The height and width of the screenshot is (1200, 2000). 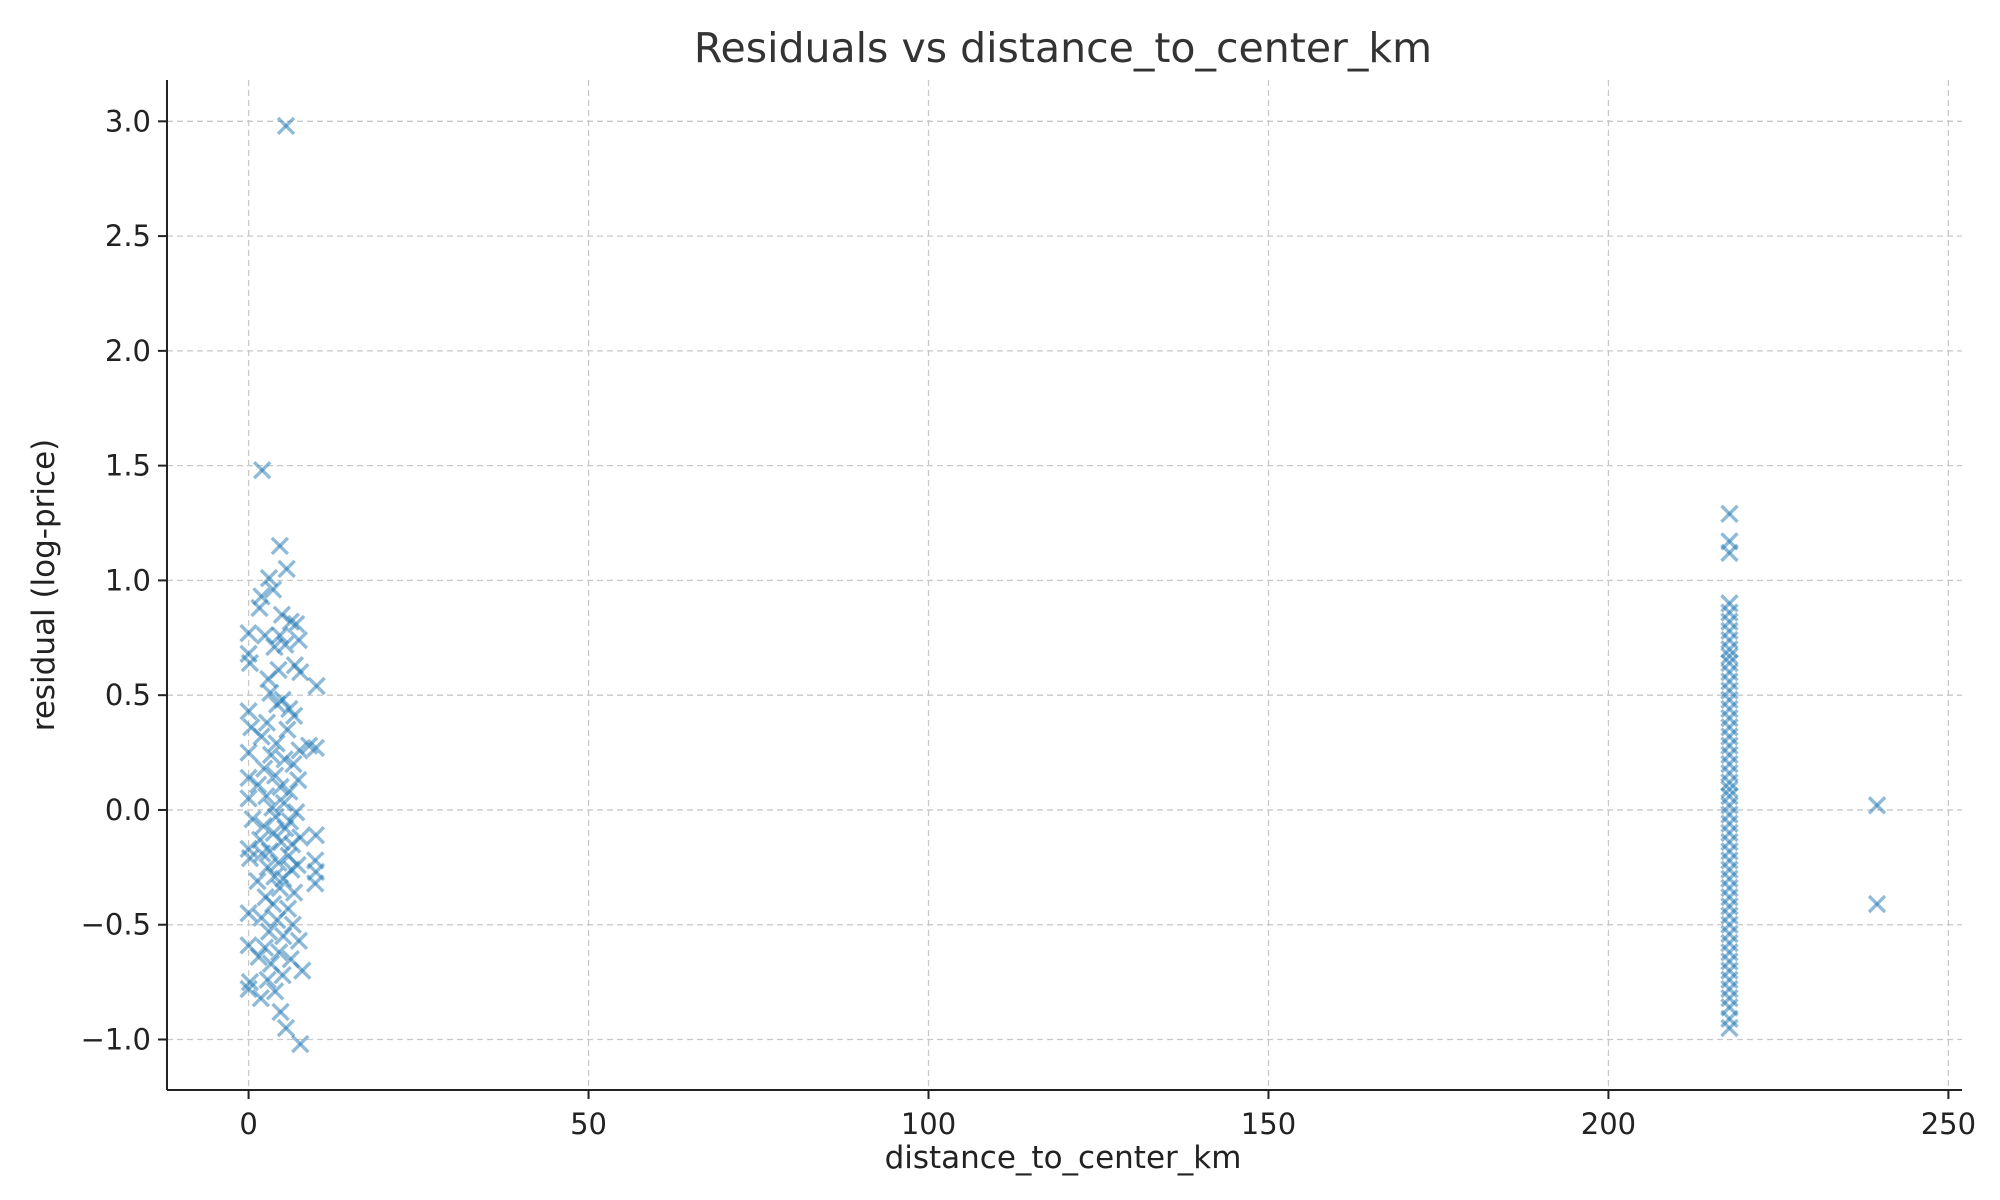 What do you see at coordinates (1063, 1158) in the screenshot?
I see `x-axis-label: distance_to_center_km` at bounding box center [1063, 1158].